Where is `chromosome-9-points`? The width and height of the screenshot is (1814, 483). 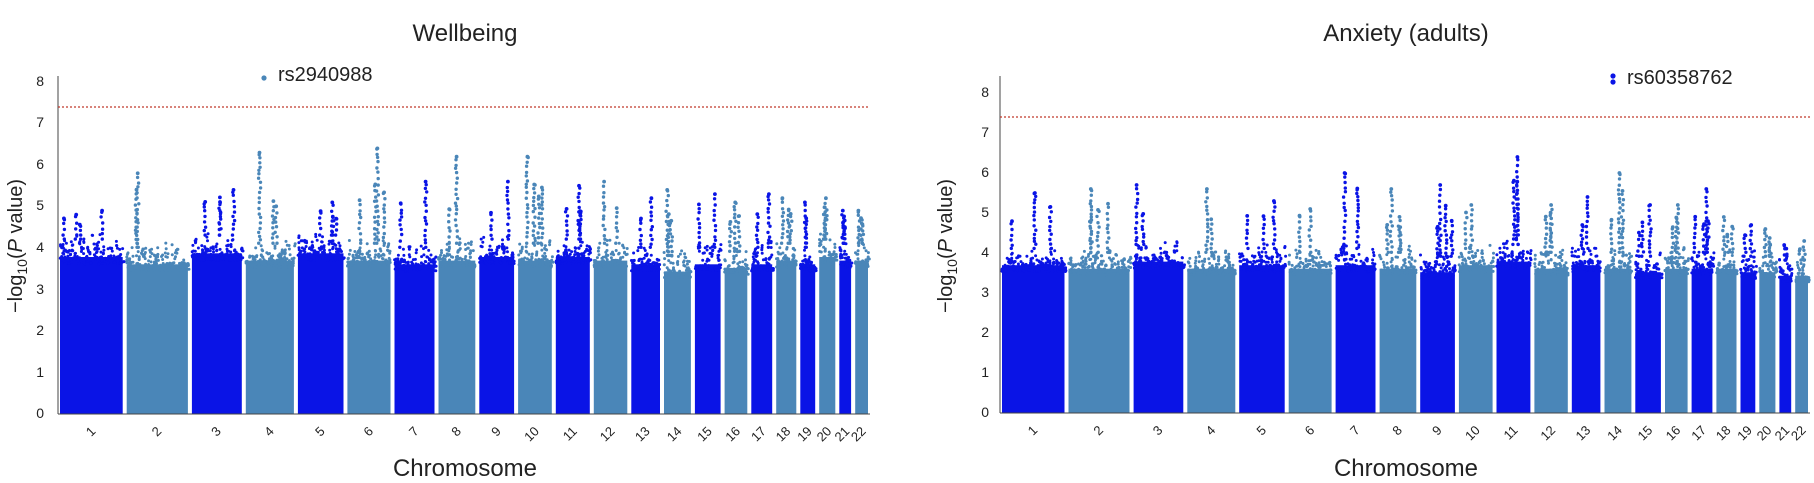
chromosome-9-points is located at coordinates (1438, 298).